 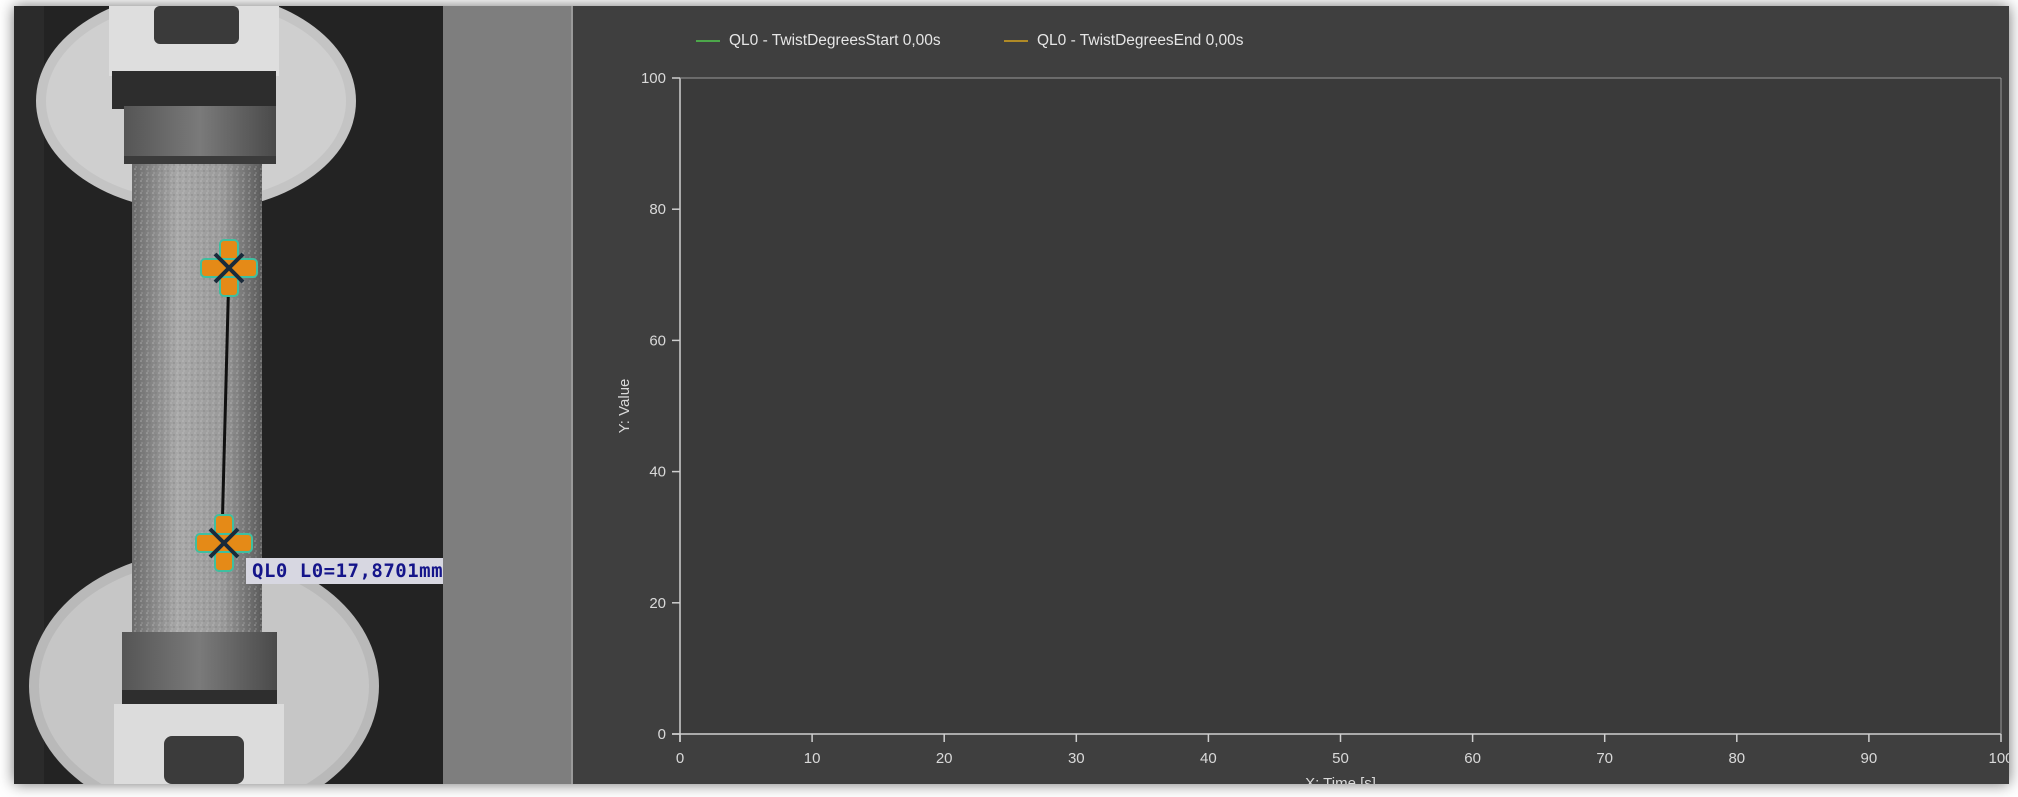 What do you see at coordinates (657, 340) in the screenshot?
I see `y-tick-label: 60` at bounding box center [657, 340].